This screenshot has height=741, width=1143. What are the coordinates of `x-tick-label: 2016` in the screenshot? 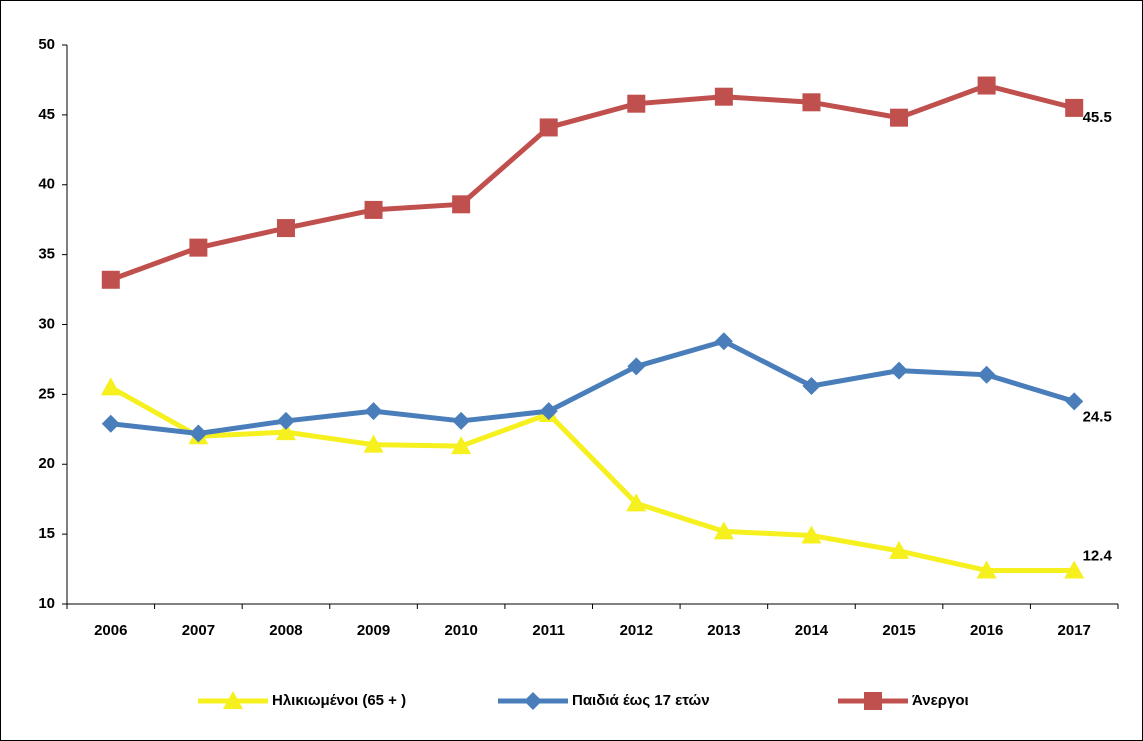 It's located at (986, 630).